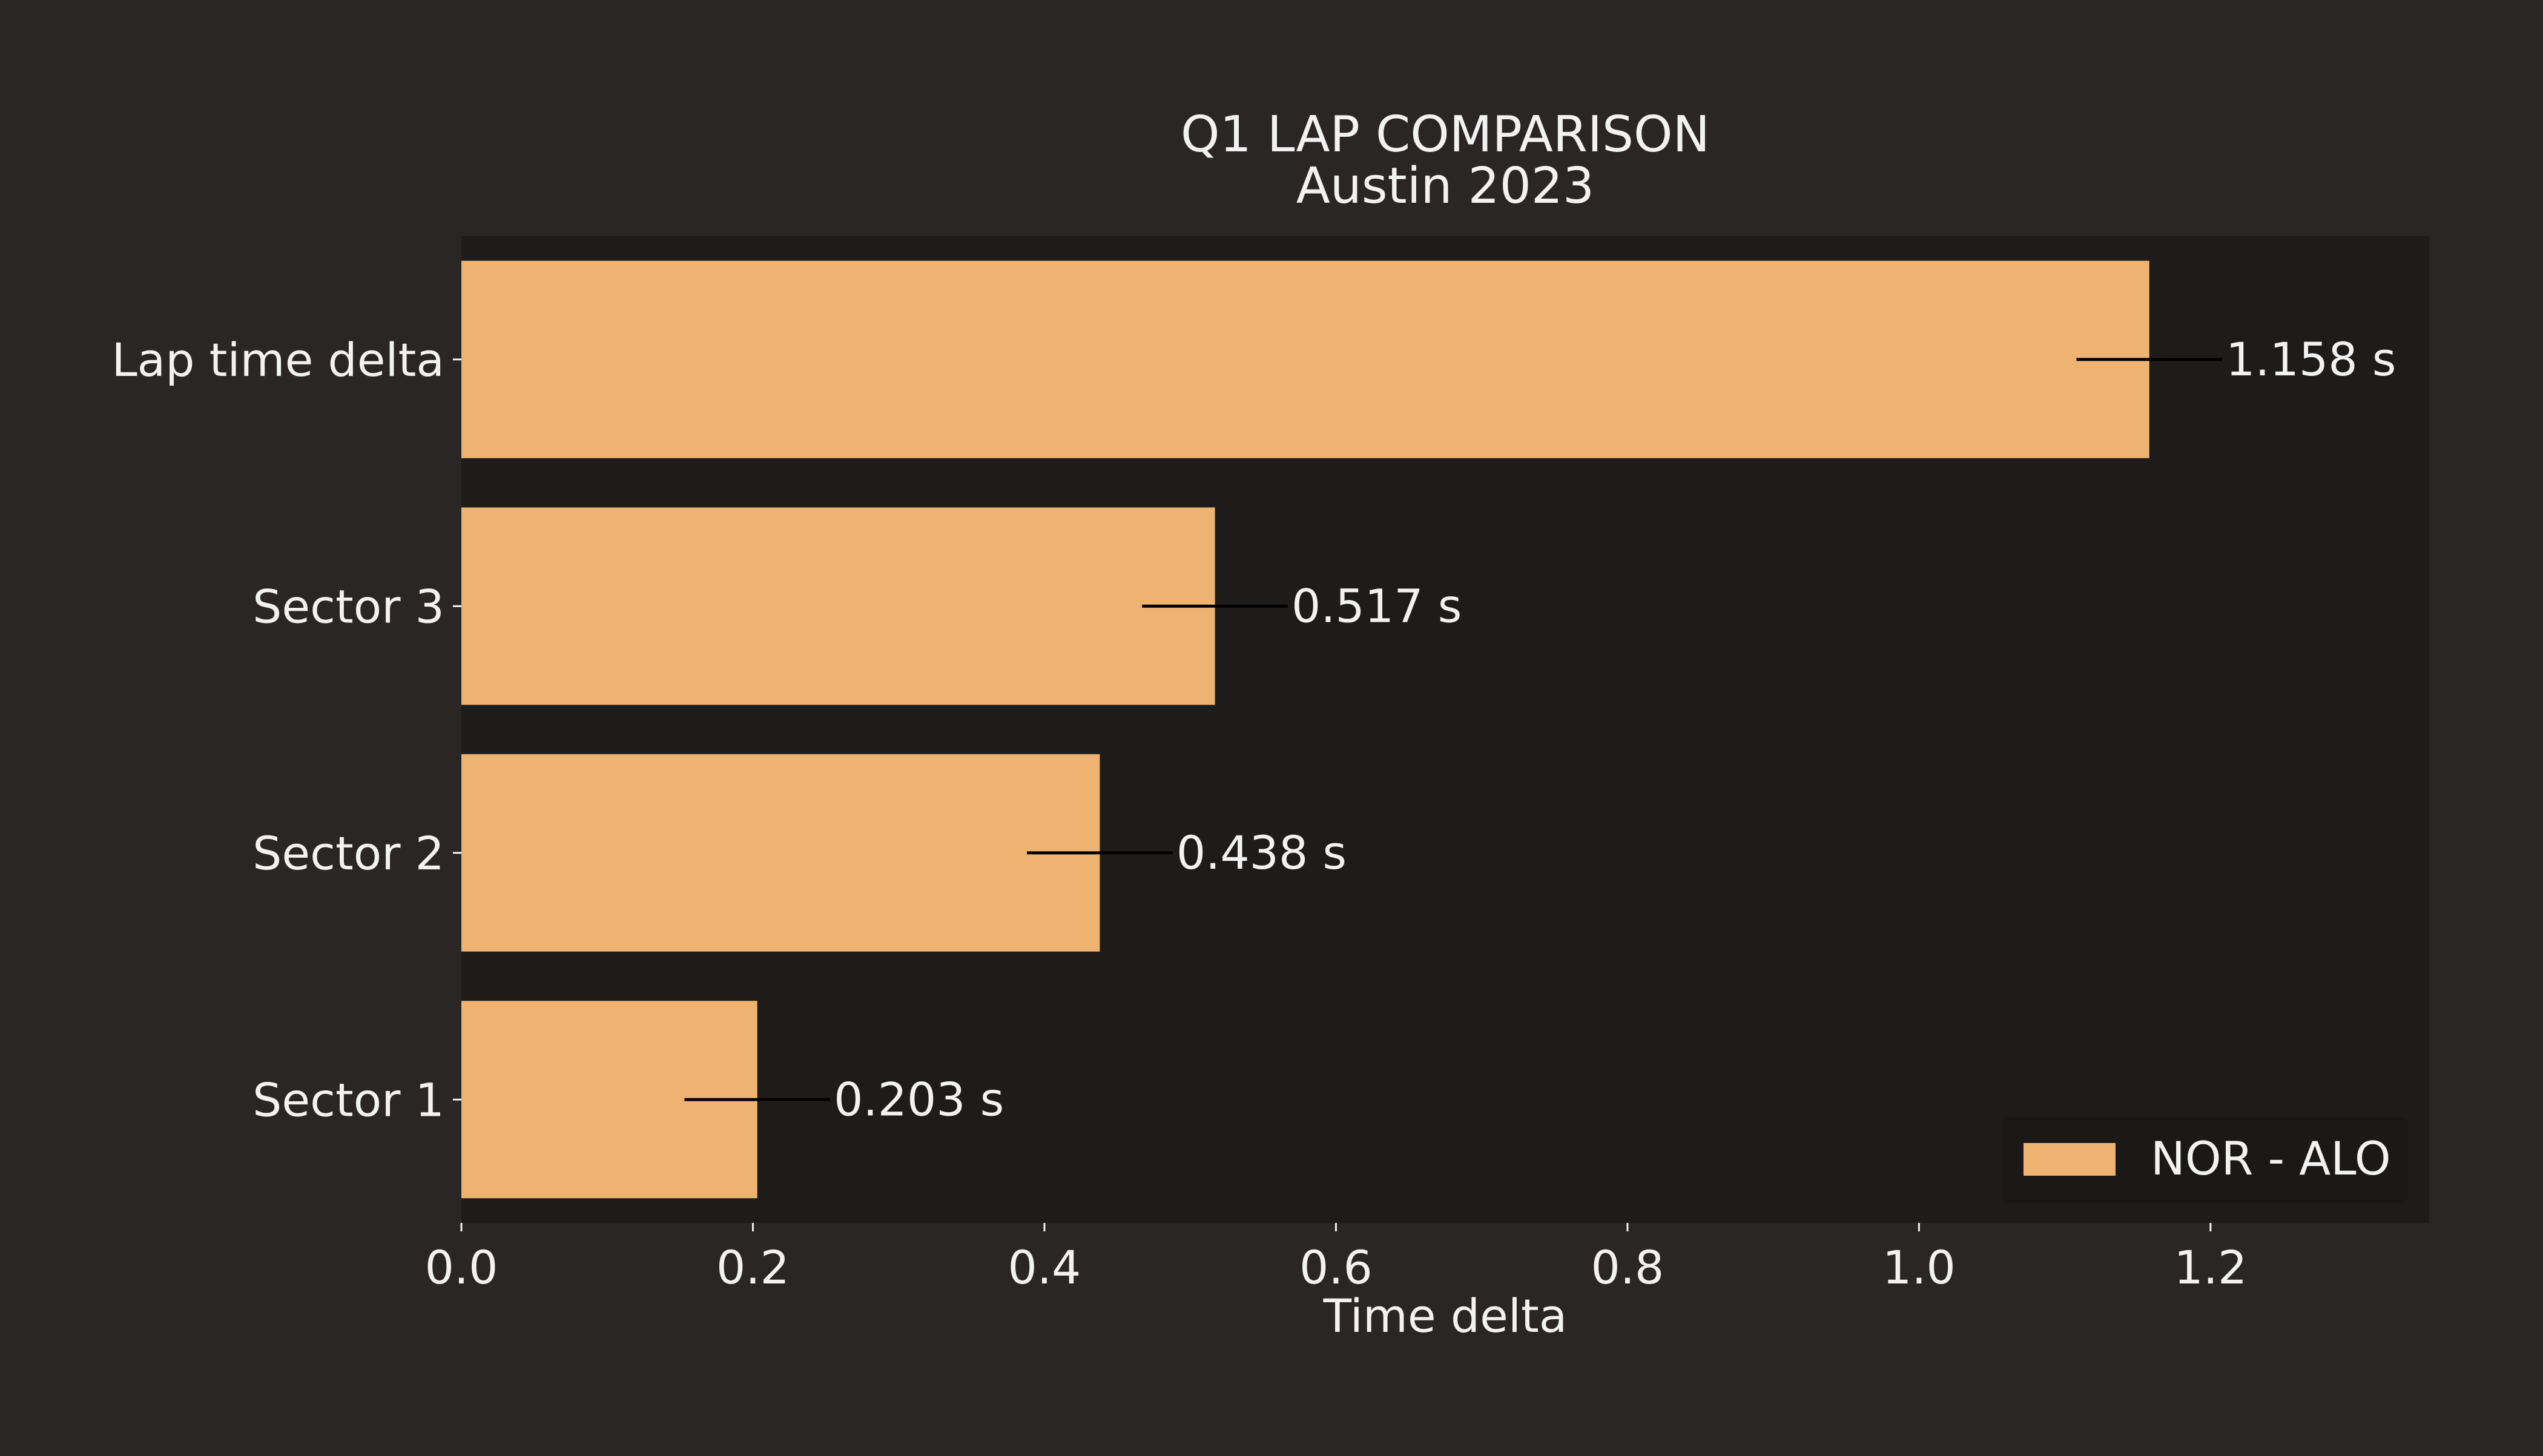 Image resolution: width=2543 pixels, height=1456 pixels. Describe the element at coordinates (1261, 853) in the screenshot. I see `value-label: 0.438 s` at that location.